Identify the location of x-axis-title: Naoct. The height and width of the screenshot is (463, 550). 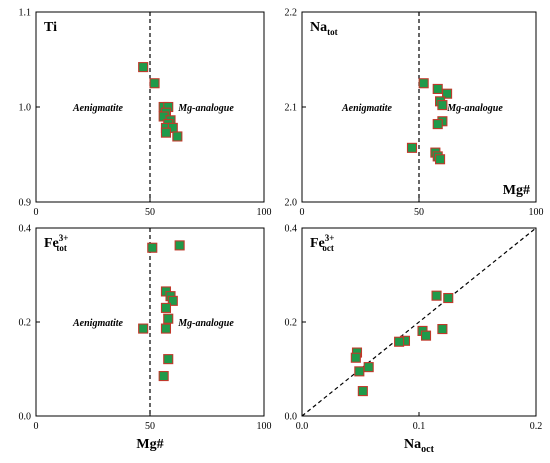
(419, 446).